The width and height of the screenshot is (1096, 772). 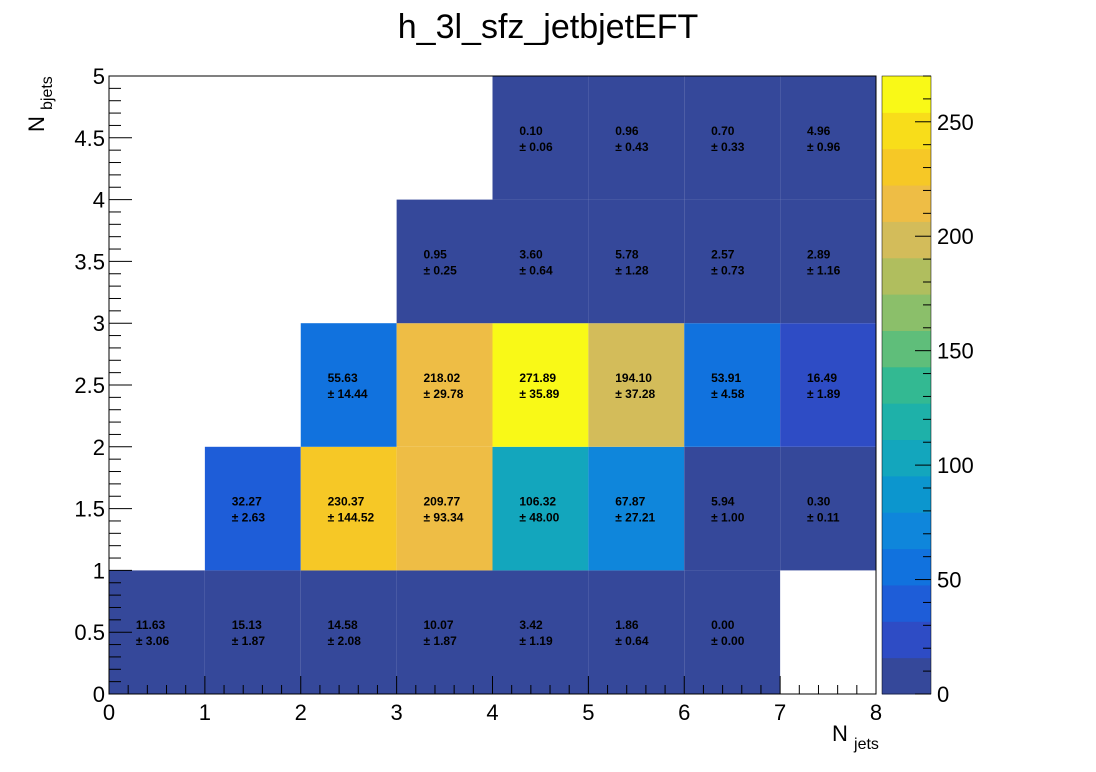 I want to click on cell-error-label: ± 2.08, so click(x=345, y=641).